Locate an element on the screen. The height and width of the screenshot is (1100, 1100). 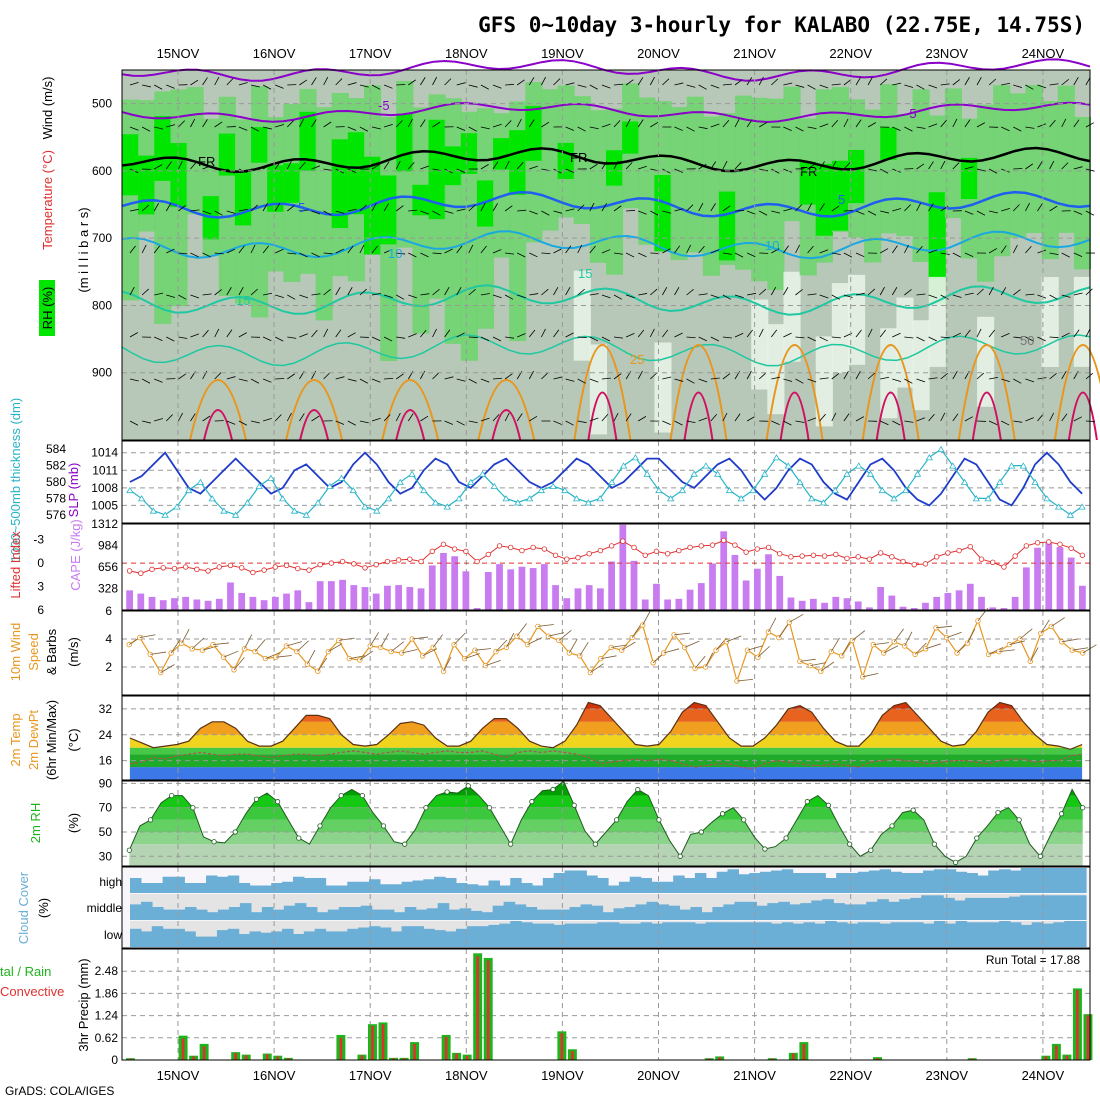
rh-moist-band is located at coordinates (502, 185).